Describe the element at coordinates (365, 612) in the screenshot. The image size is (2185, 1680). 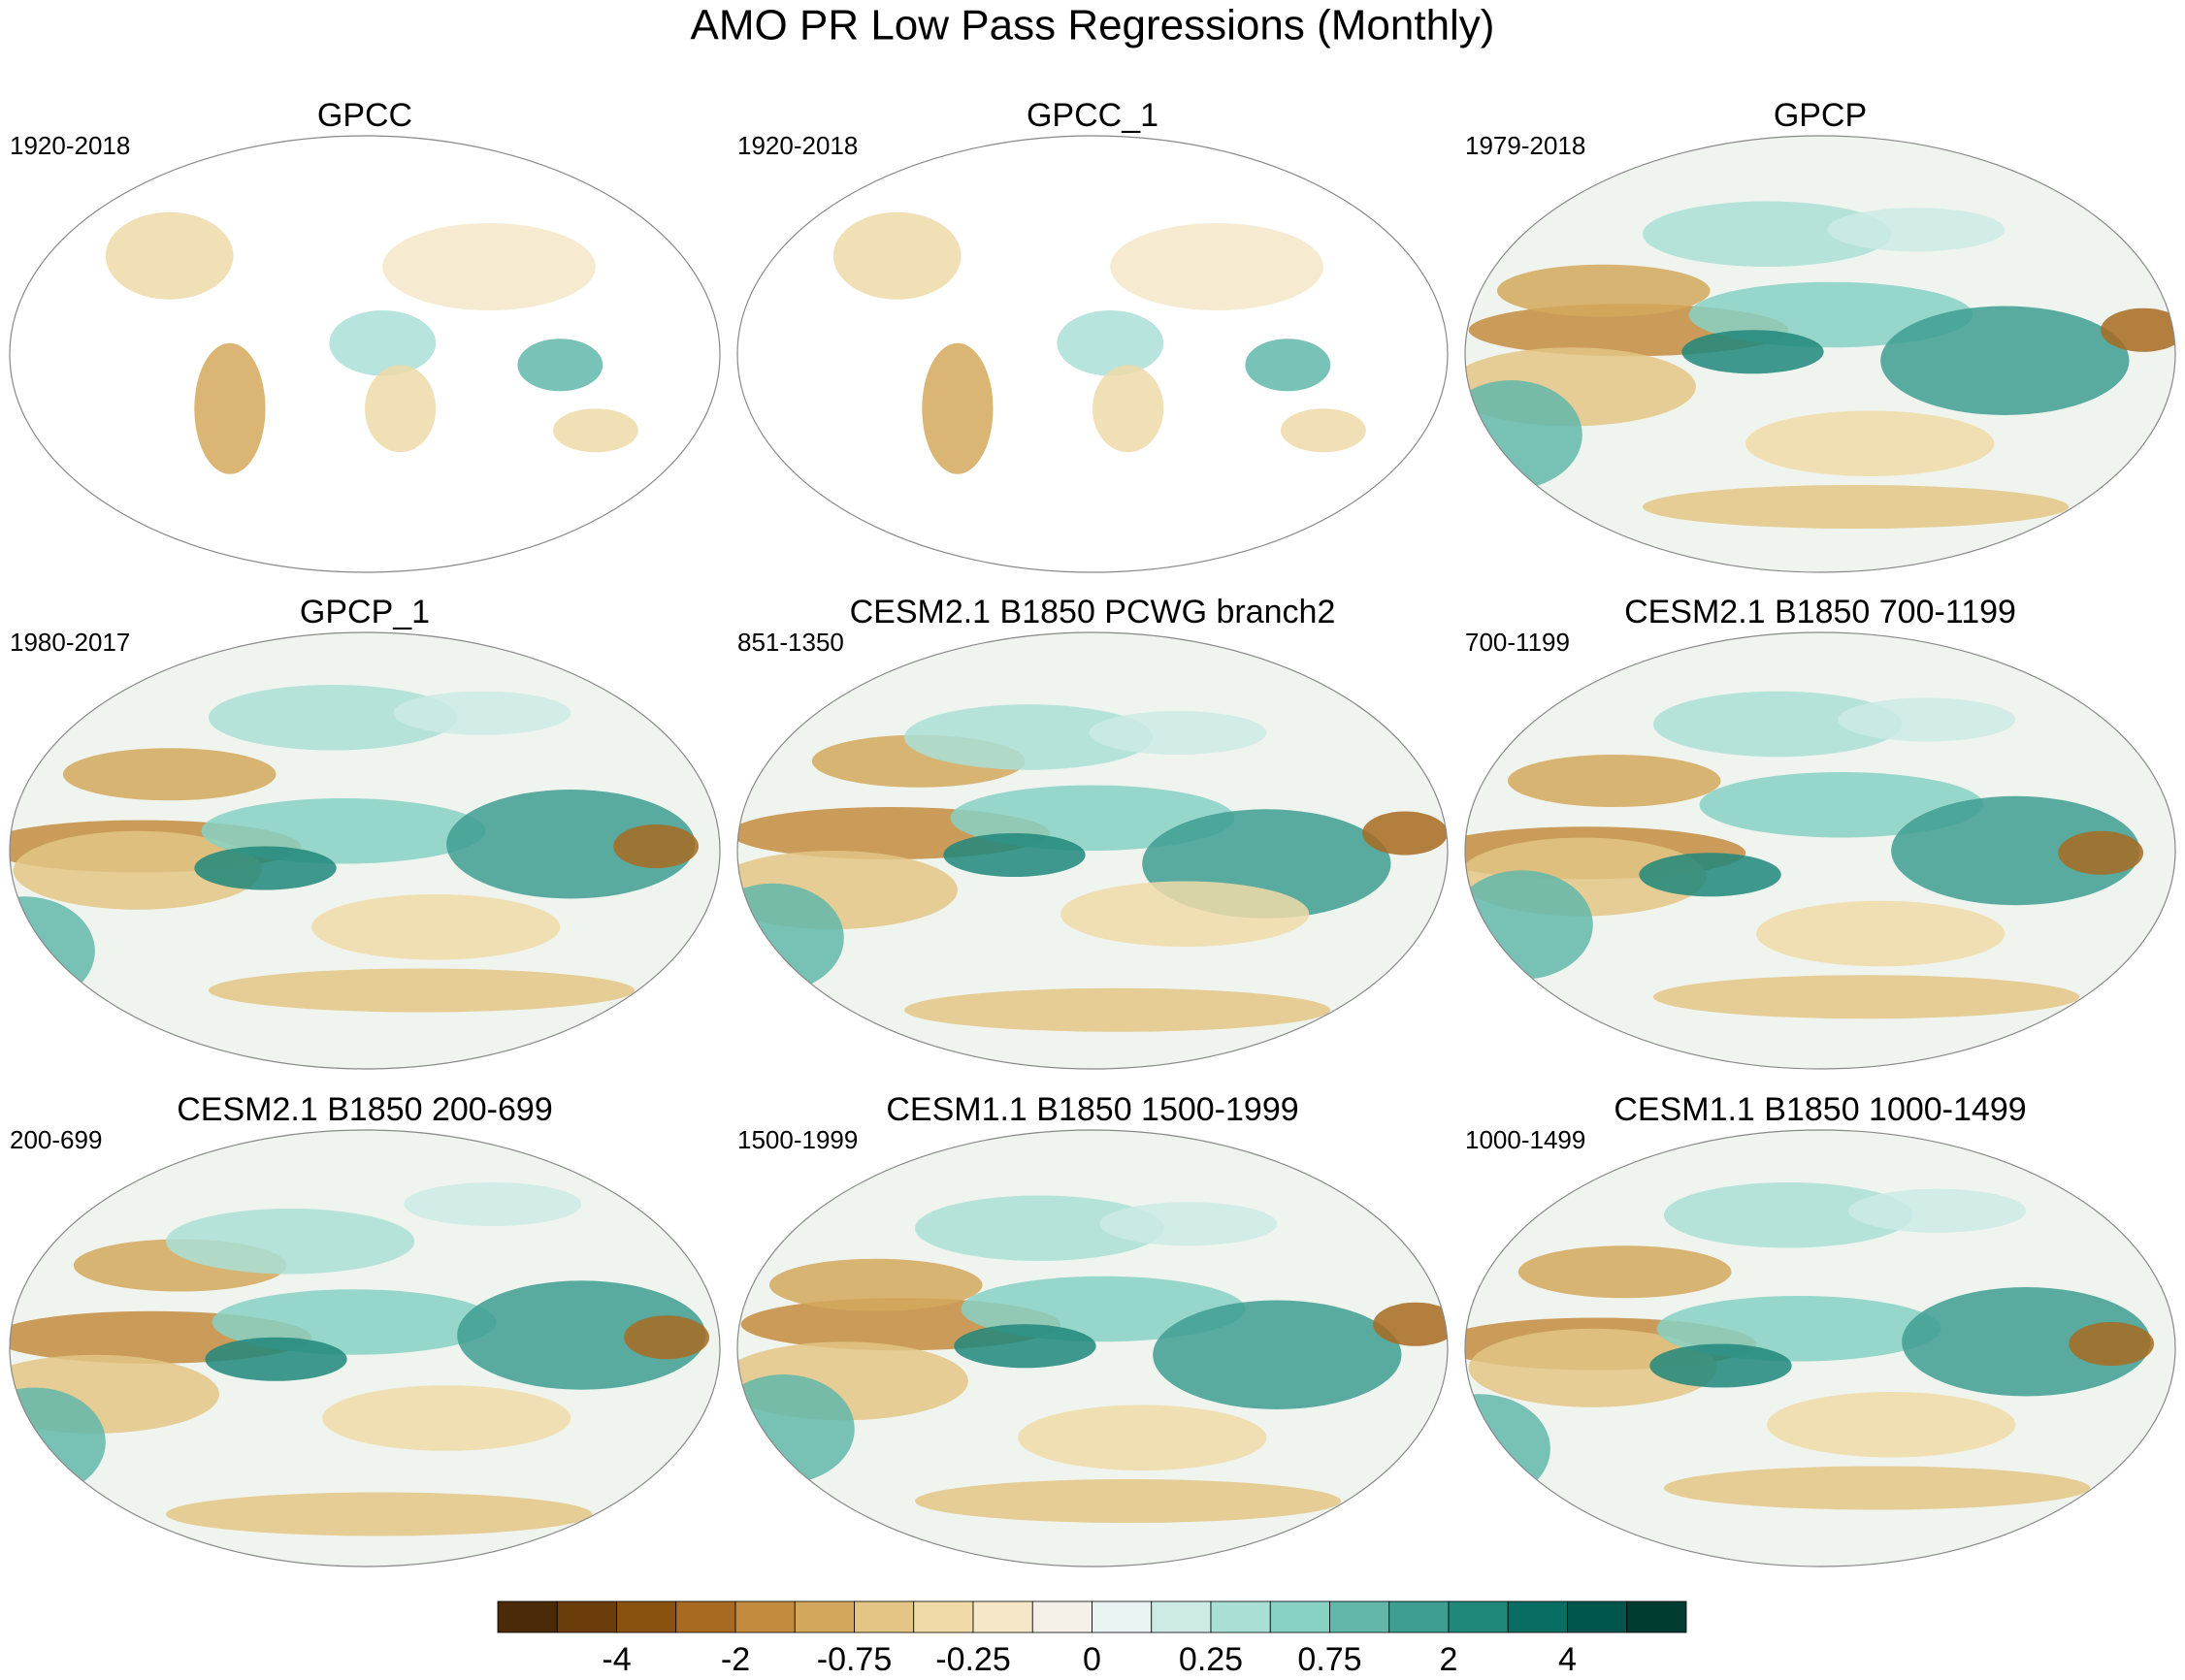
I see `panel-title: GPCP_1` at that location.